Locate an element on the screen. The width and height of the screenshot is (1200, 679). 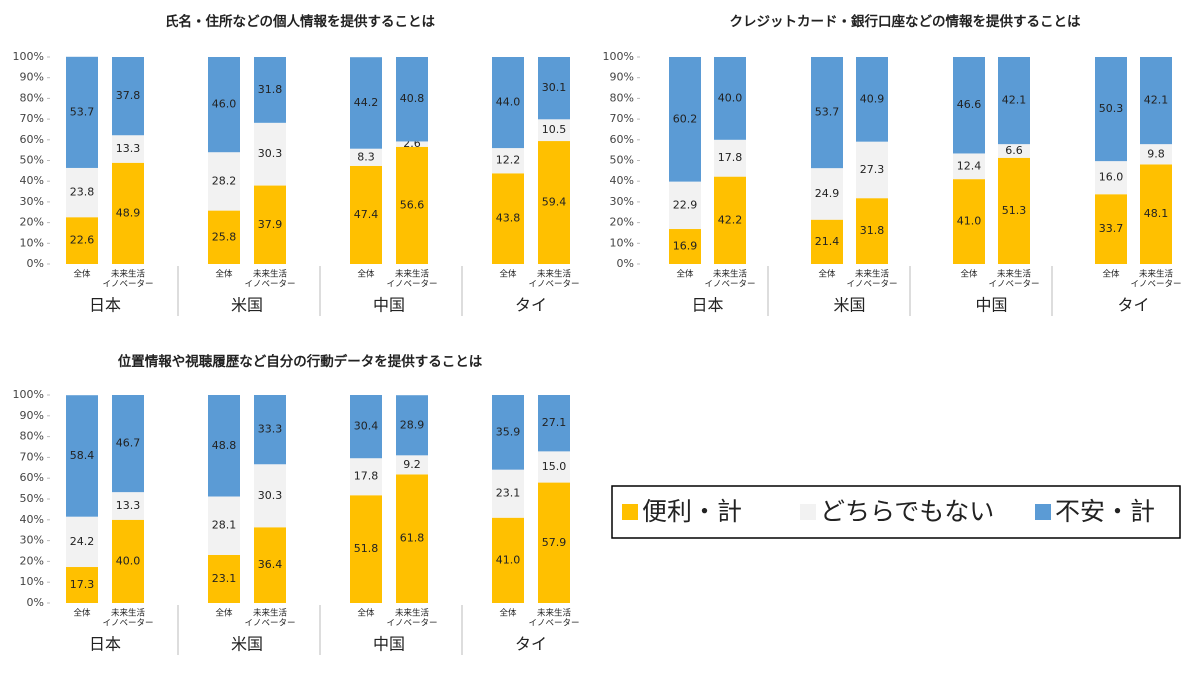
value-label: 23.8 is located at coordinates (82, 192).